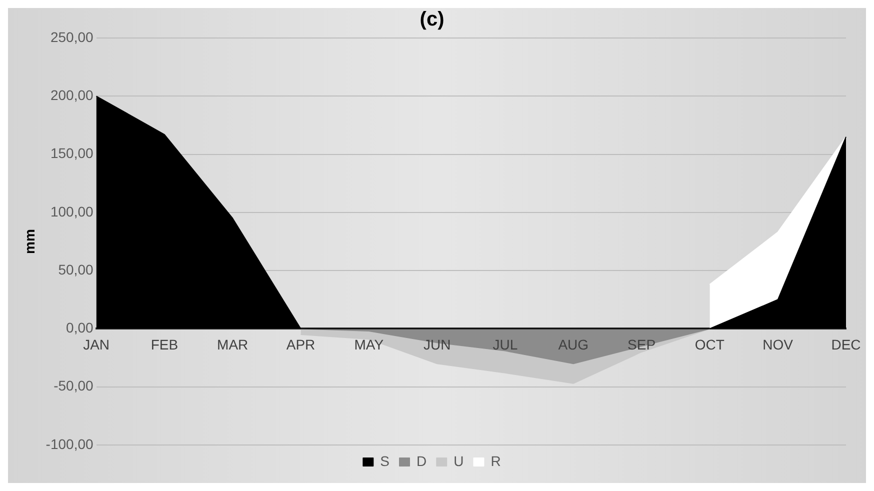 The image size is (874, 491). What do you see at coordinates (459, 460) in the screenshot?
I see `legend-label: U` at bounding box center [459, 460].